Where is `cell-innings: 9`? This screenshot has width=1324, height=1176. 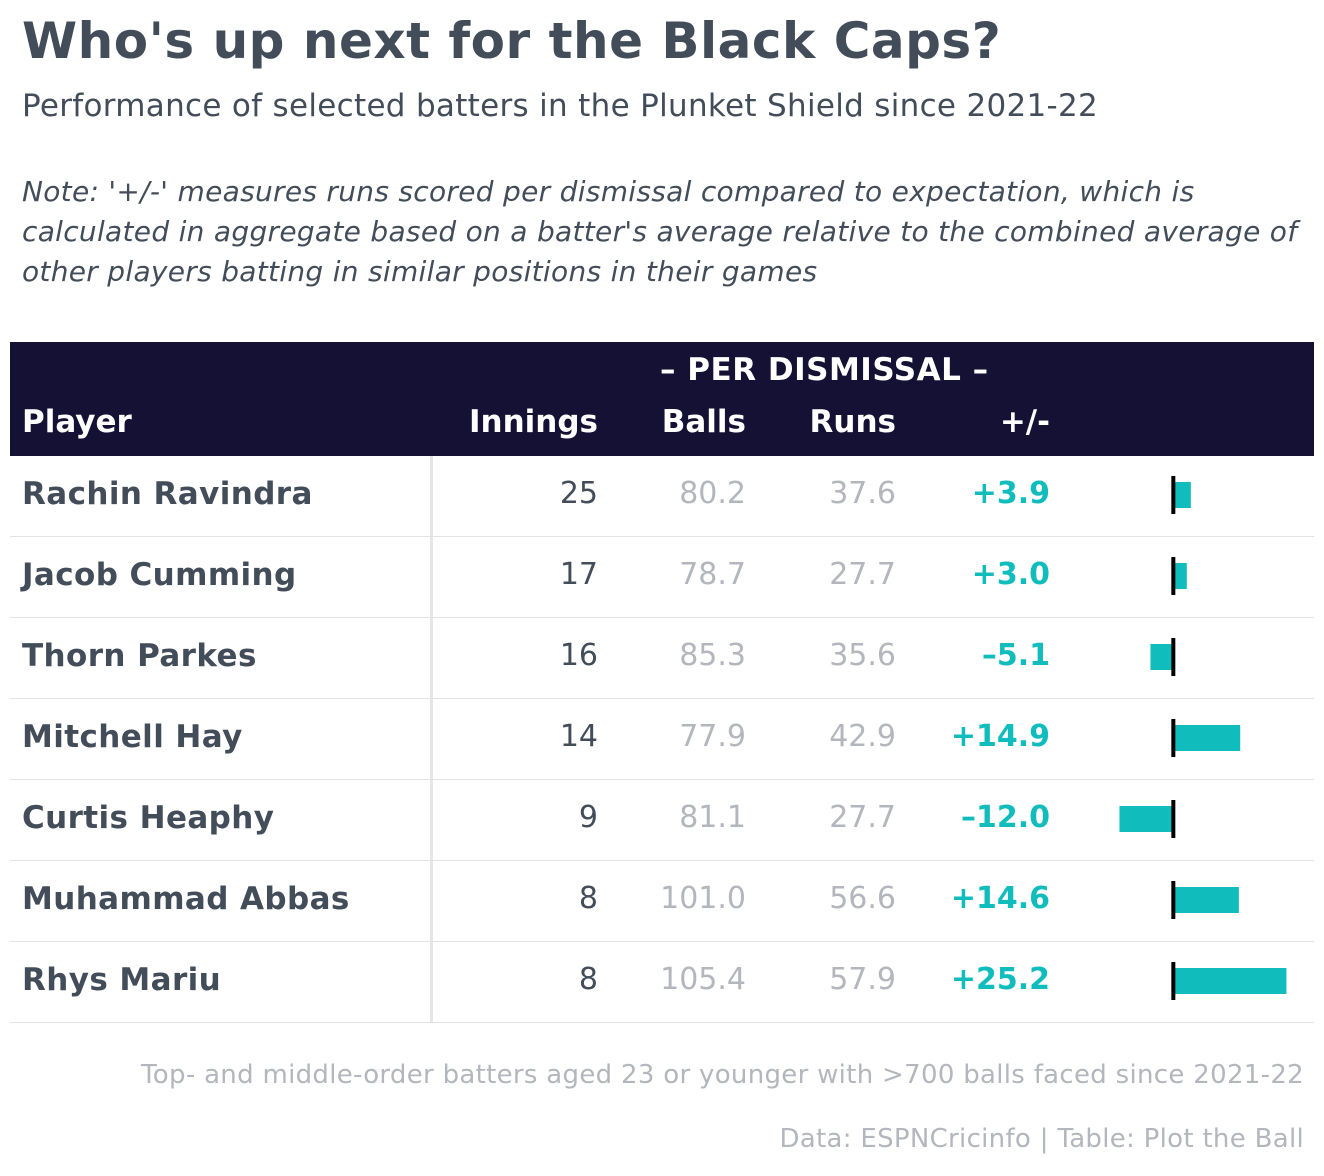 cell-innings: 9 is located at coordinates (588, 817).